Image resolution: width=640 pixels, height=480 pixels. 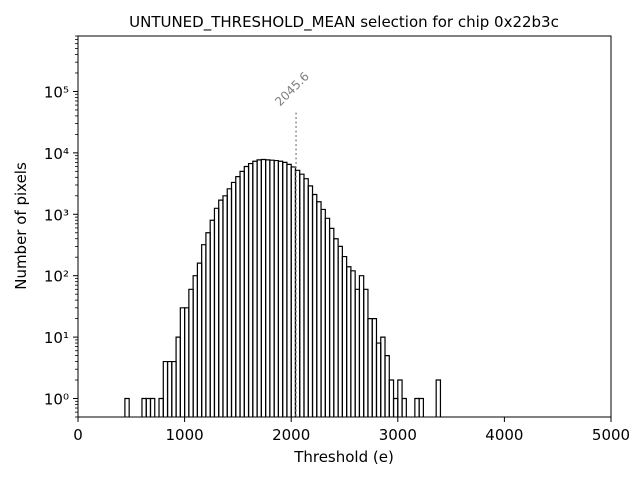 What do you see at coordinates (185, 435) in the screenshot?
I see `x-tick-label: 1000` at bounding box center [185, 435].